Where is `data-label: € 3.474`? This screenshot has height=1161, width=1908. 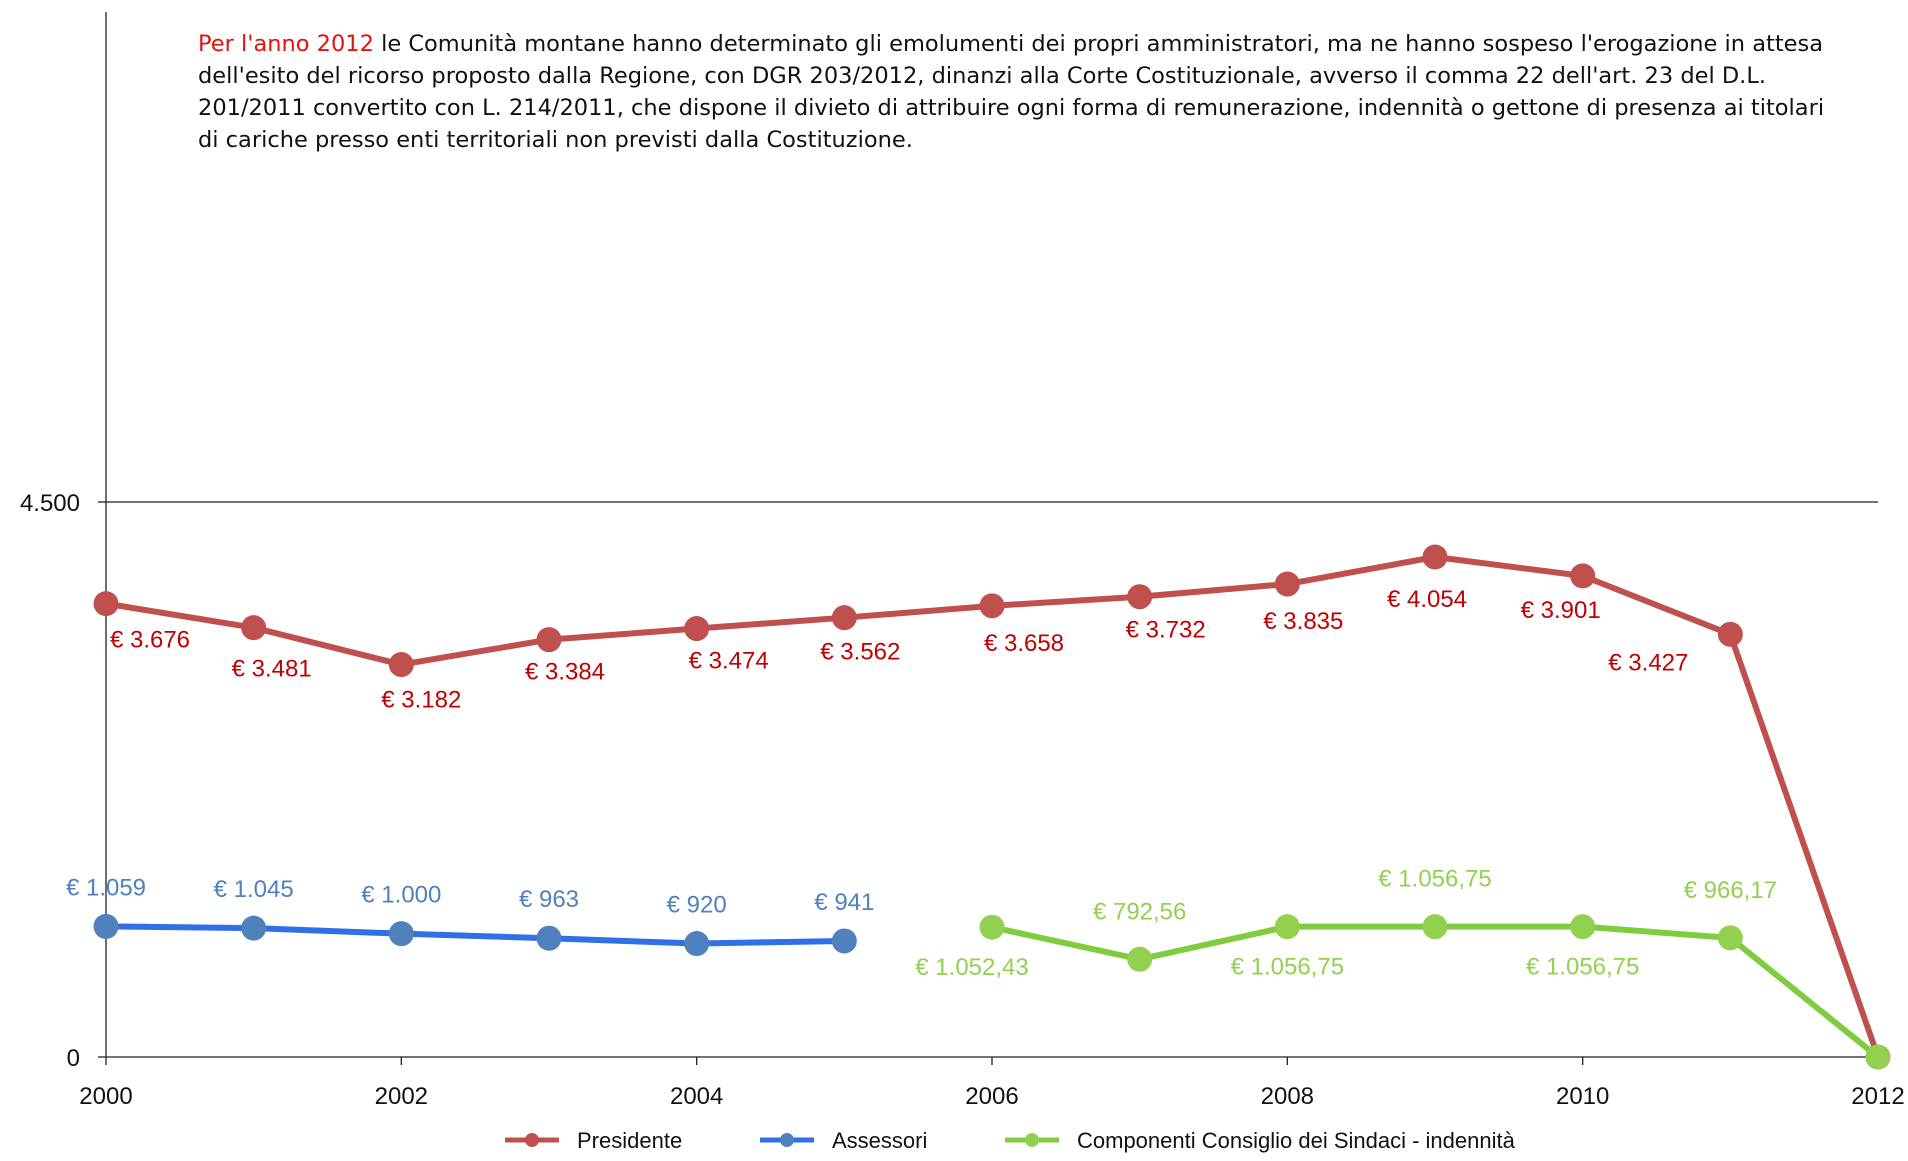 data-label: € 3.474 is located at coordinates (729, 661).